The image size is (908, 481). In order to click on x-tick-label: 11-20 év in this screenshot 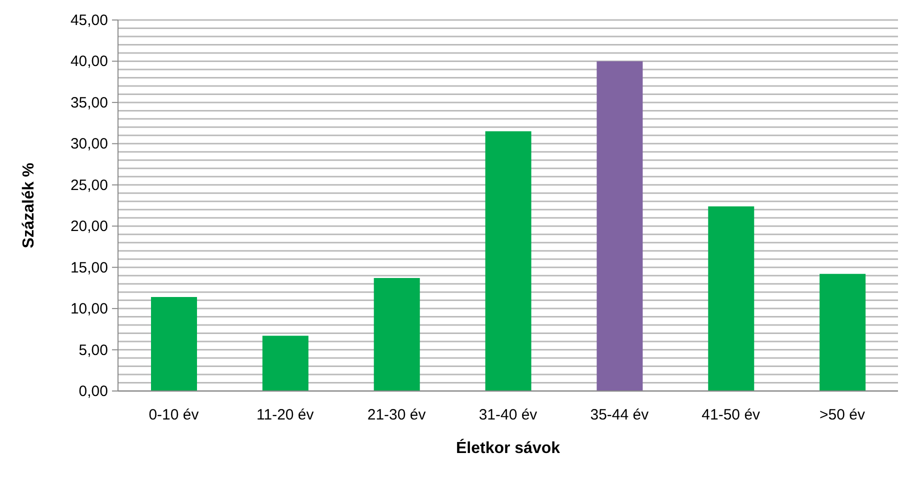, I will do `click(285, 415)`.